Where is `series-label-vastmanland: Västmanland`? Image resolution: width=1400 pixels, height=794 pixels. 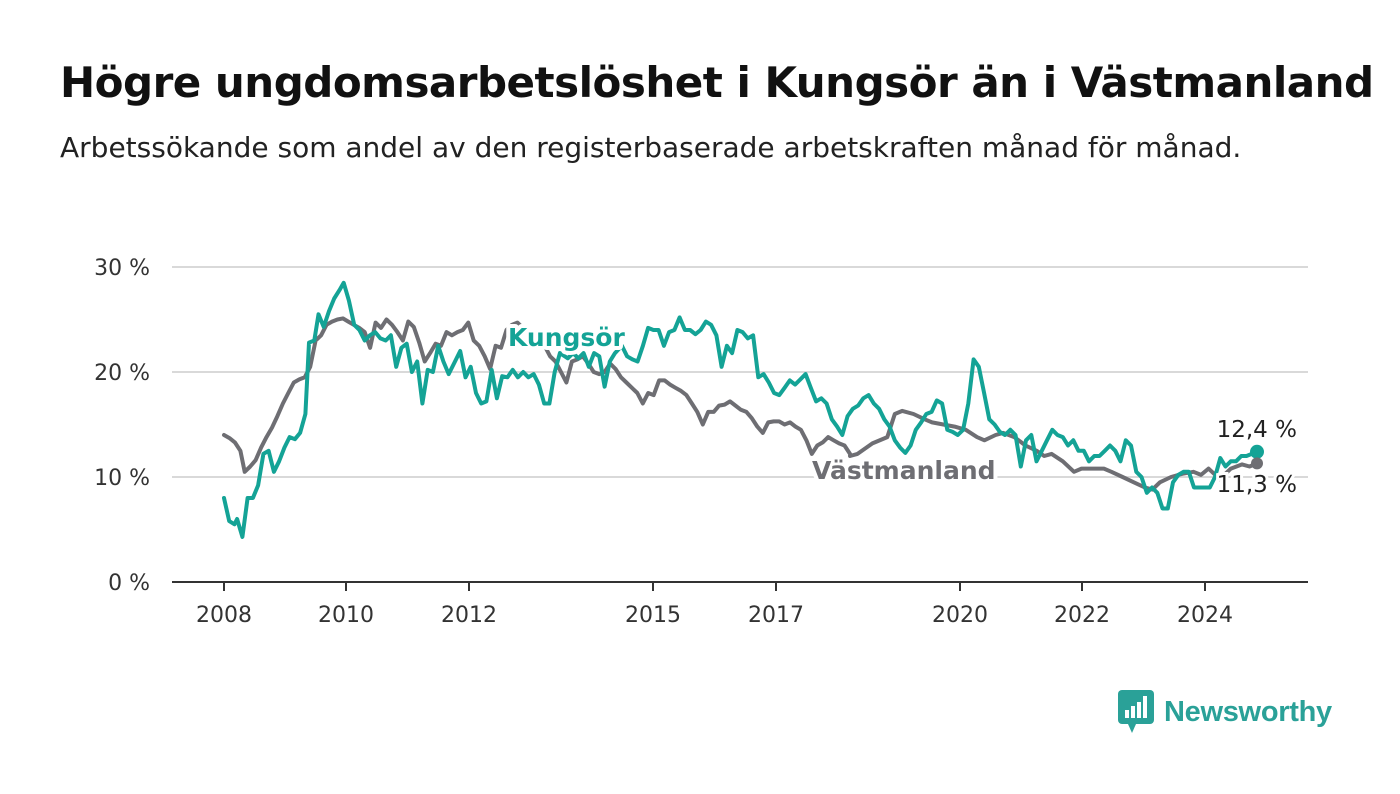
series-label-vastmanland: Västmanland is located at coordinates (904, 470).